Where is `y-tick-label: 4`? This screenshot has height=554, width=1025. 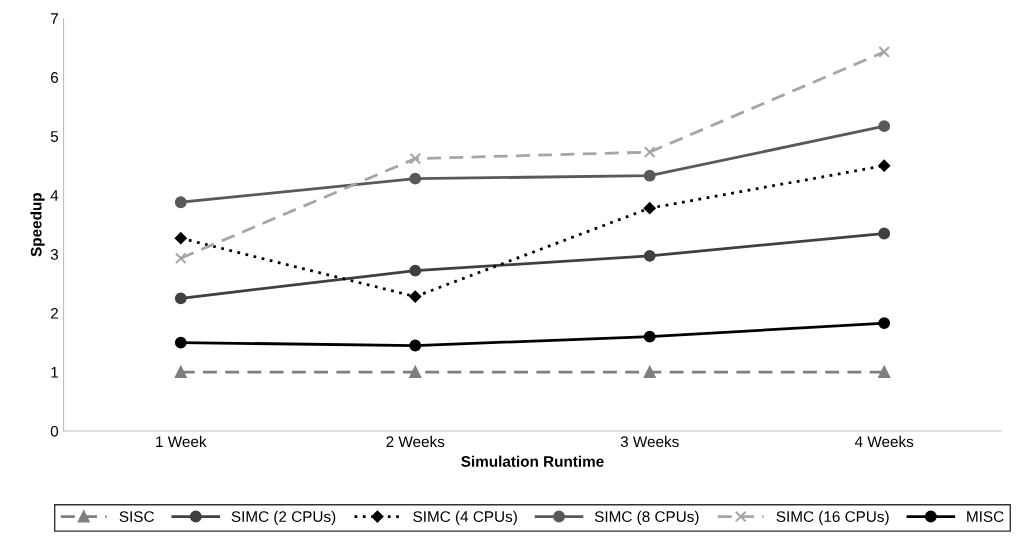 y-tick-label: 4 is located at coordinates (54, 195).